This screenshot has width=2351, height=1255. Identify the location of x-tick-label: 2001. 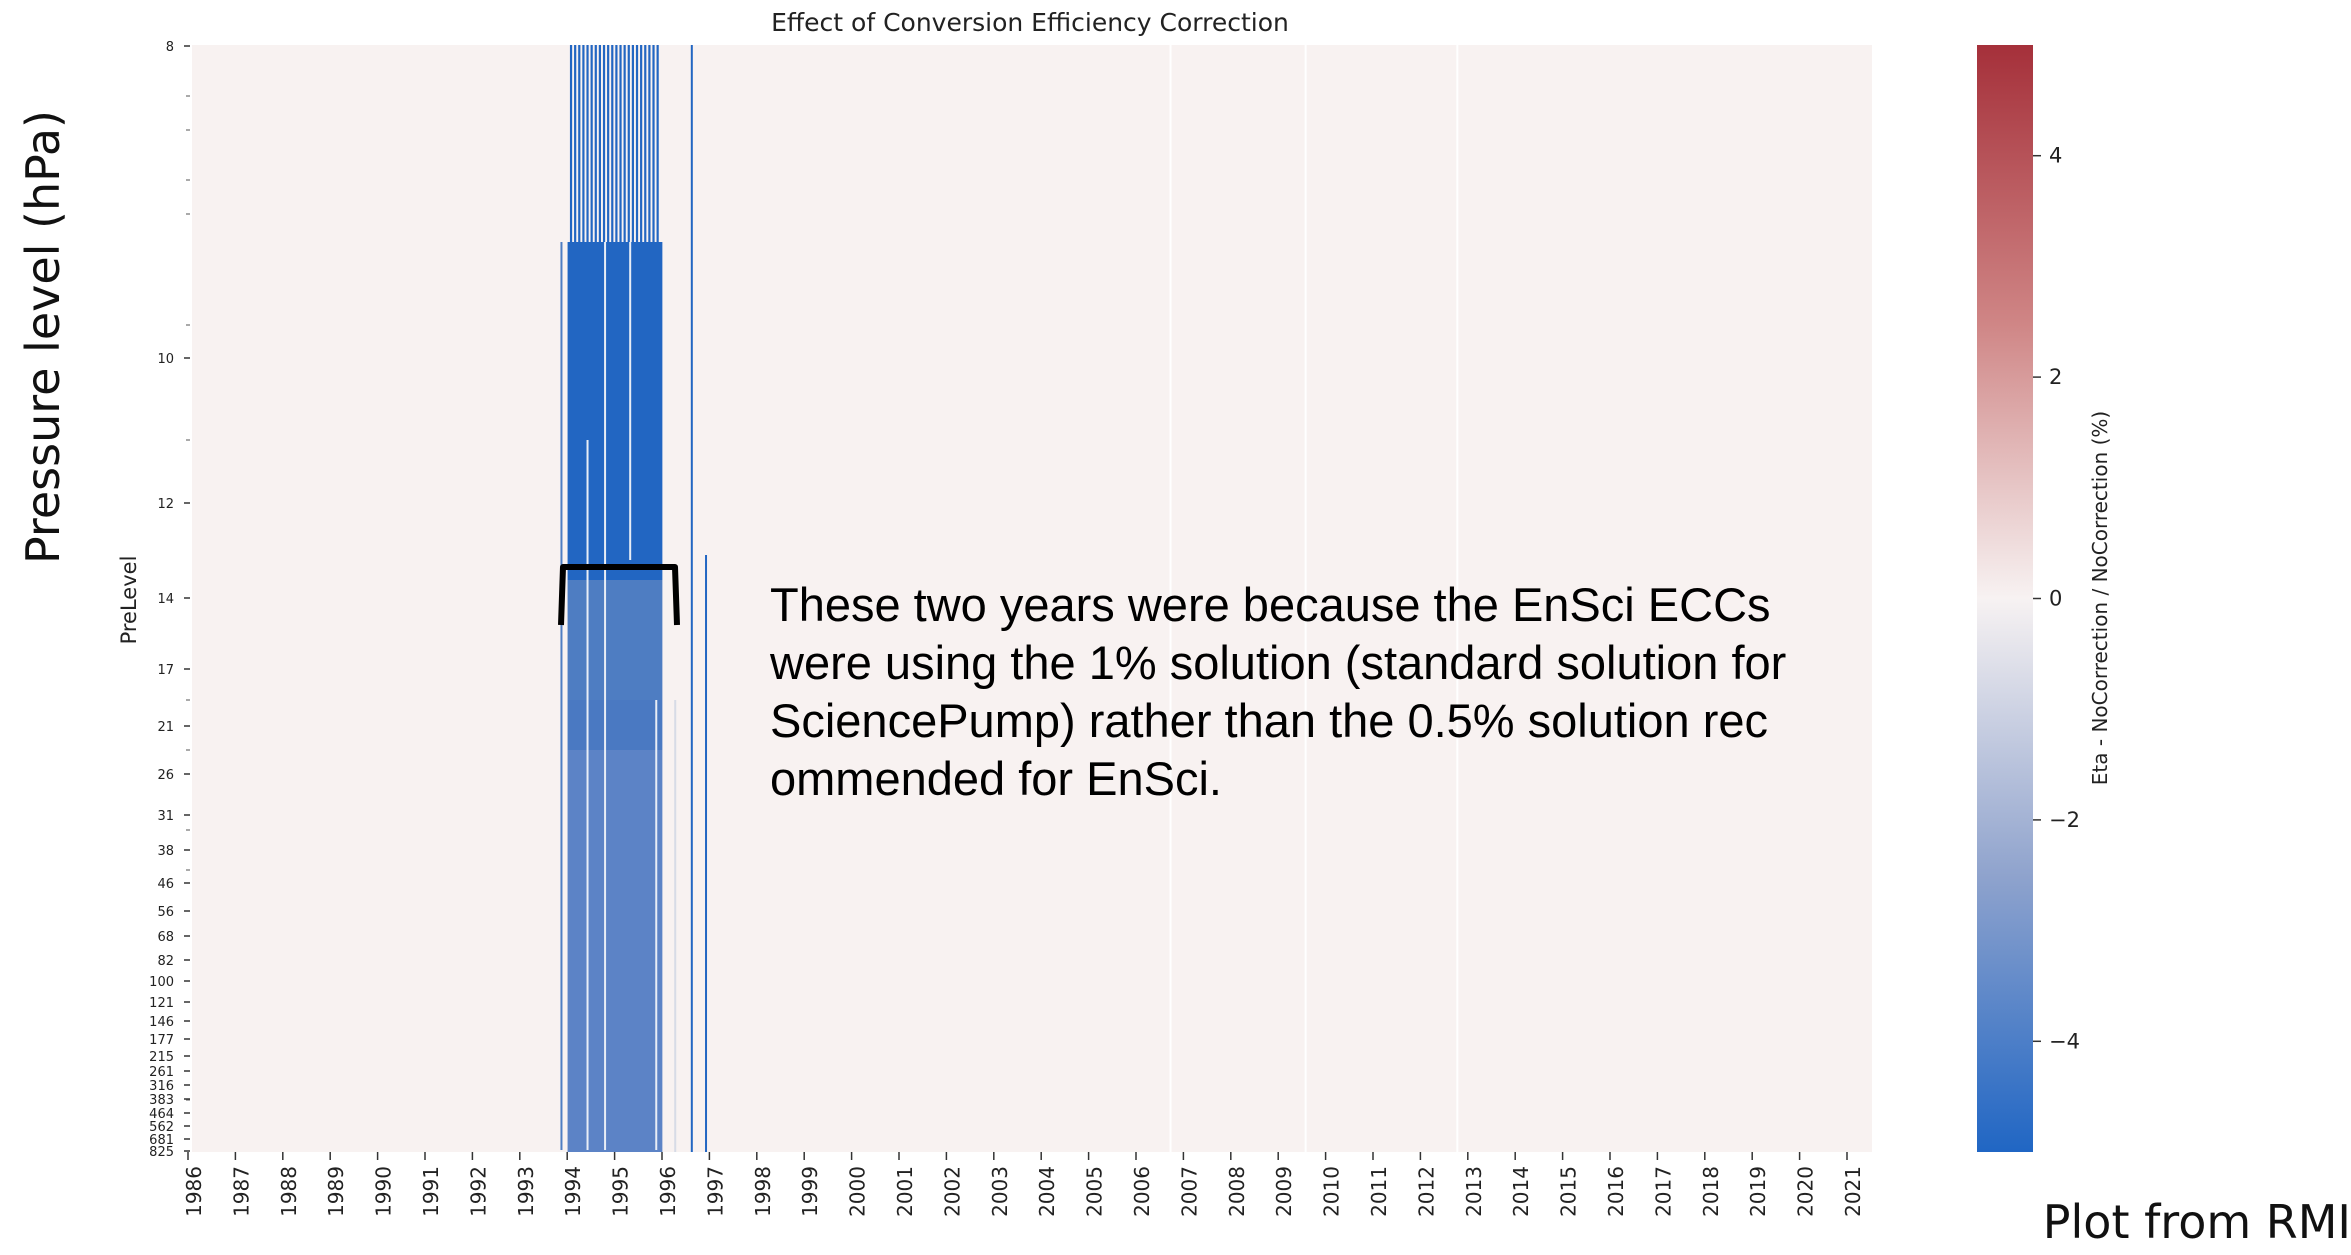
(905, 1191).